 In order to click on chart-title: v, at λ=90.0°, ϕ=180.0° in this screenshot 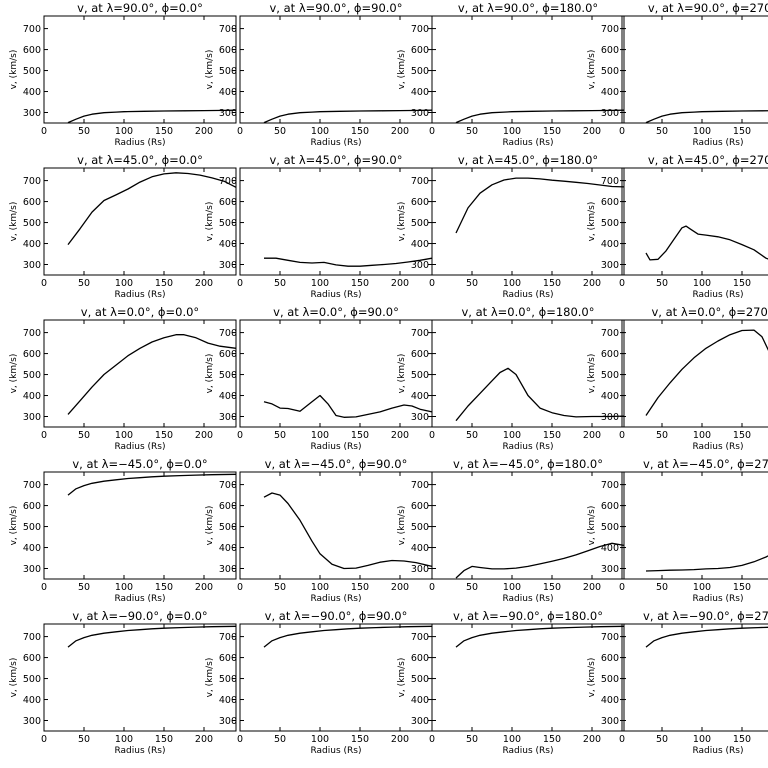, I will do `click(528, 8)`.